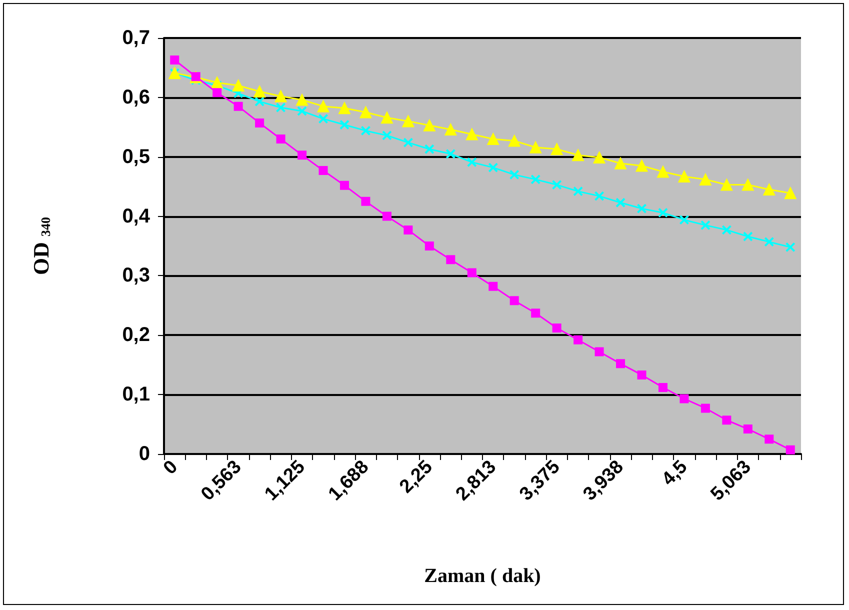 The height and width of the screenshot is (610, 849). What do you see at coordinates (136, 335) in the screenshot?
I see `y-tick-label: 0,2` at bounding box center [136, 335].